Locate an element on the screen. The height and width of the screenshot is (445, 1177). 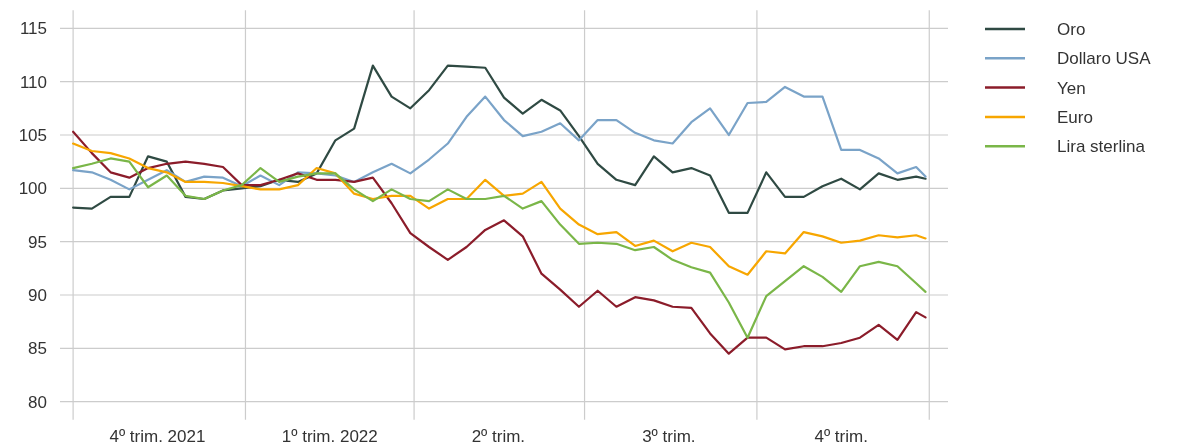
legend-label: Yen is located at coordinates (1071, 88).